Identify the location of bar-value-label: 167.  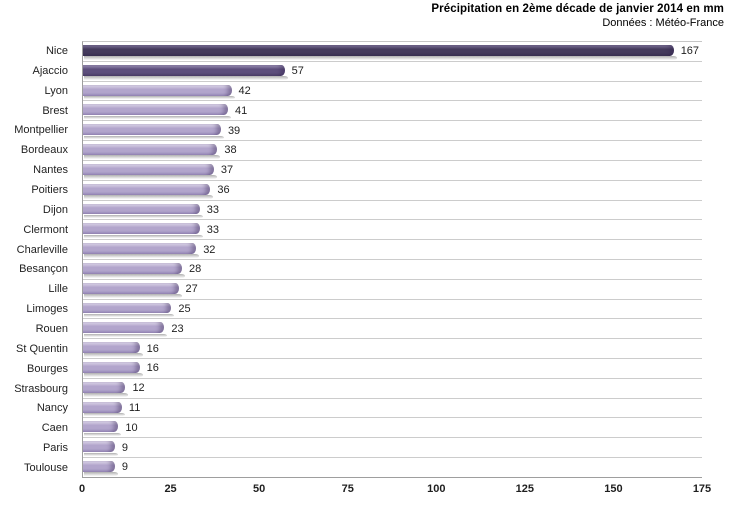
(690, 51).